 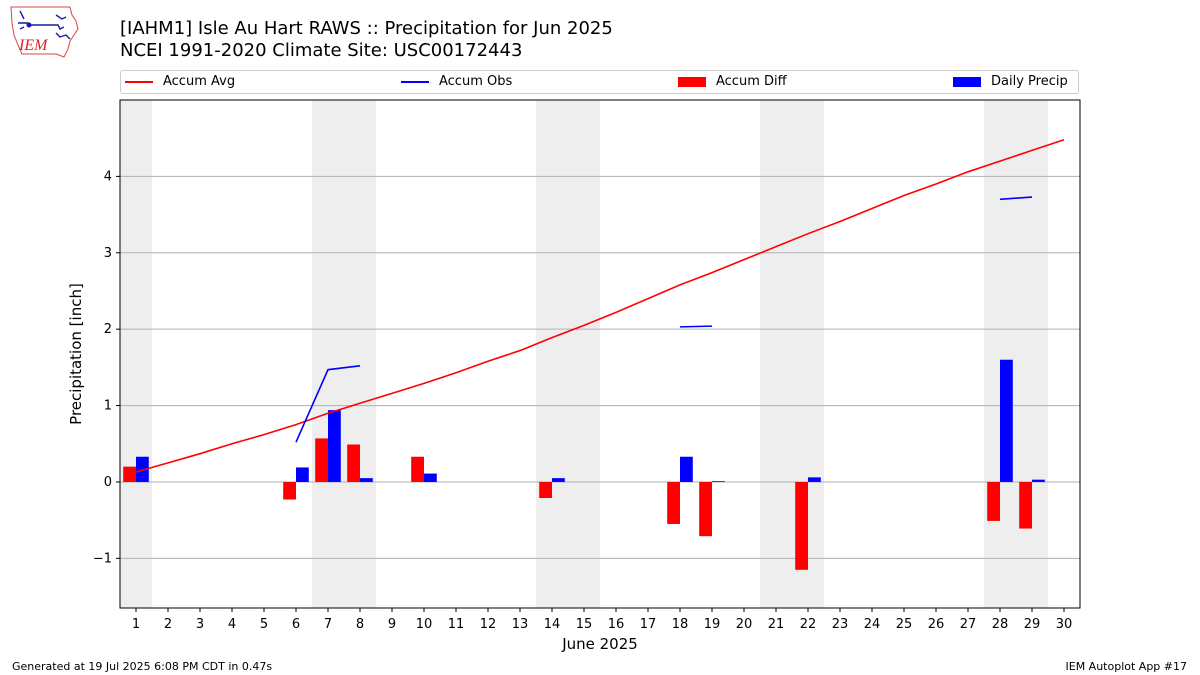 What do you see at coordinates (102, 558) in the screenshot?
I see `y-tick-label--1: −1` at bounding box center [102, 558].